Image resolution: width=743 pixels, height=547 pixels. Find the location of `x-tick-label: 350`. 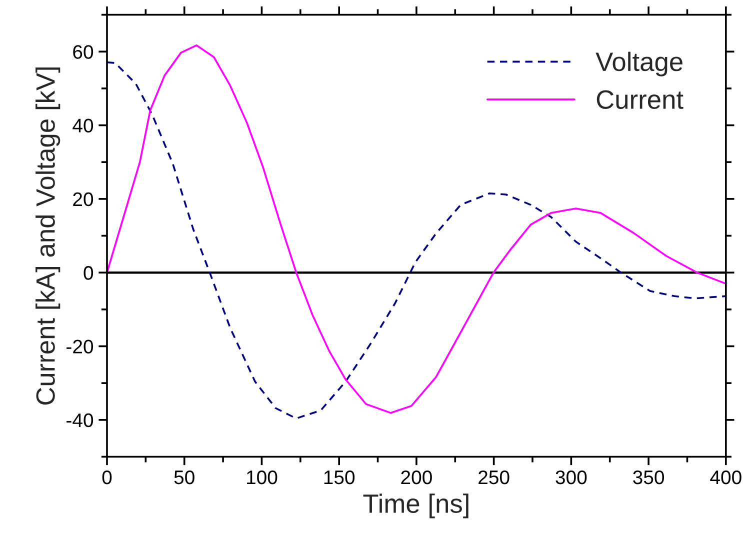

x-tick-label: 350 is located at coordinates (648, 477).